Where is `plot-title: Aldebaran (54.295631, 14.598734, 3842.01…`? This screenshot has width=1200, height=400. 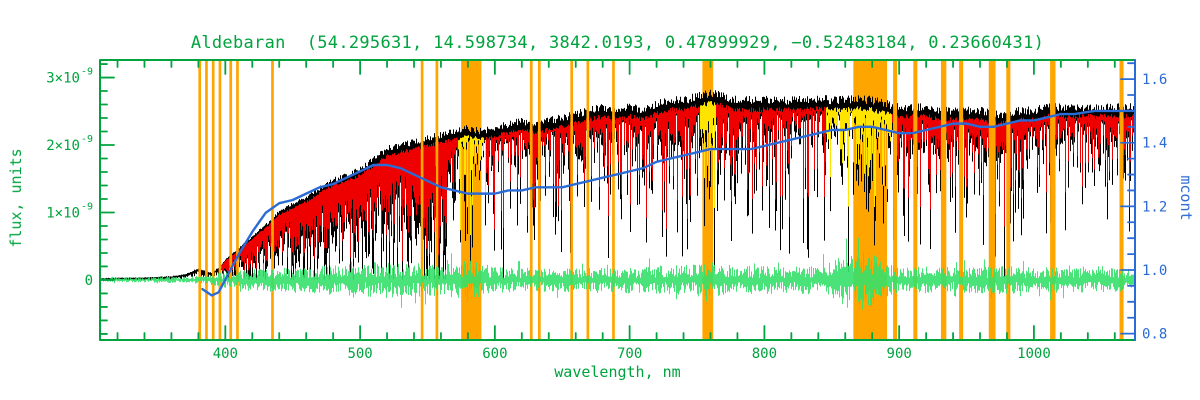 plot-title: Aldebaran (54.295631, 14.598734, 3842.01… is located at coordinates (617, 43).